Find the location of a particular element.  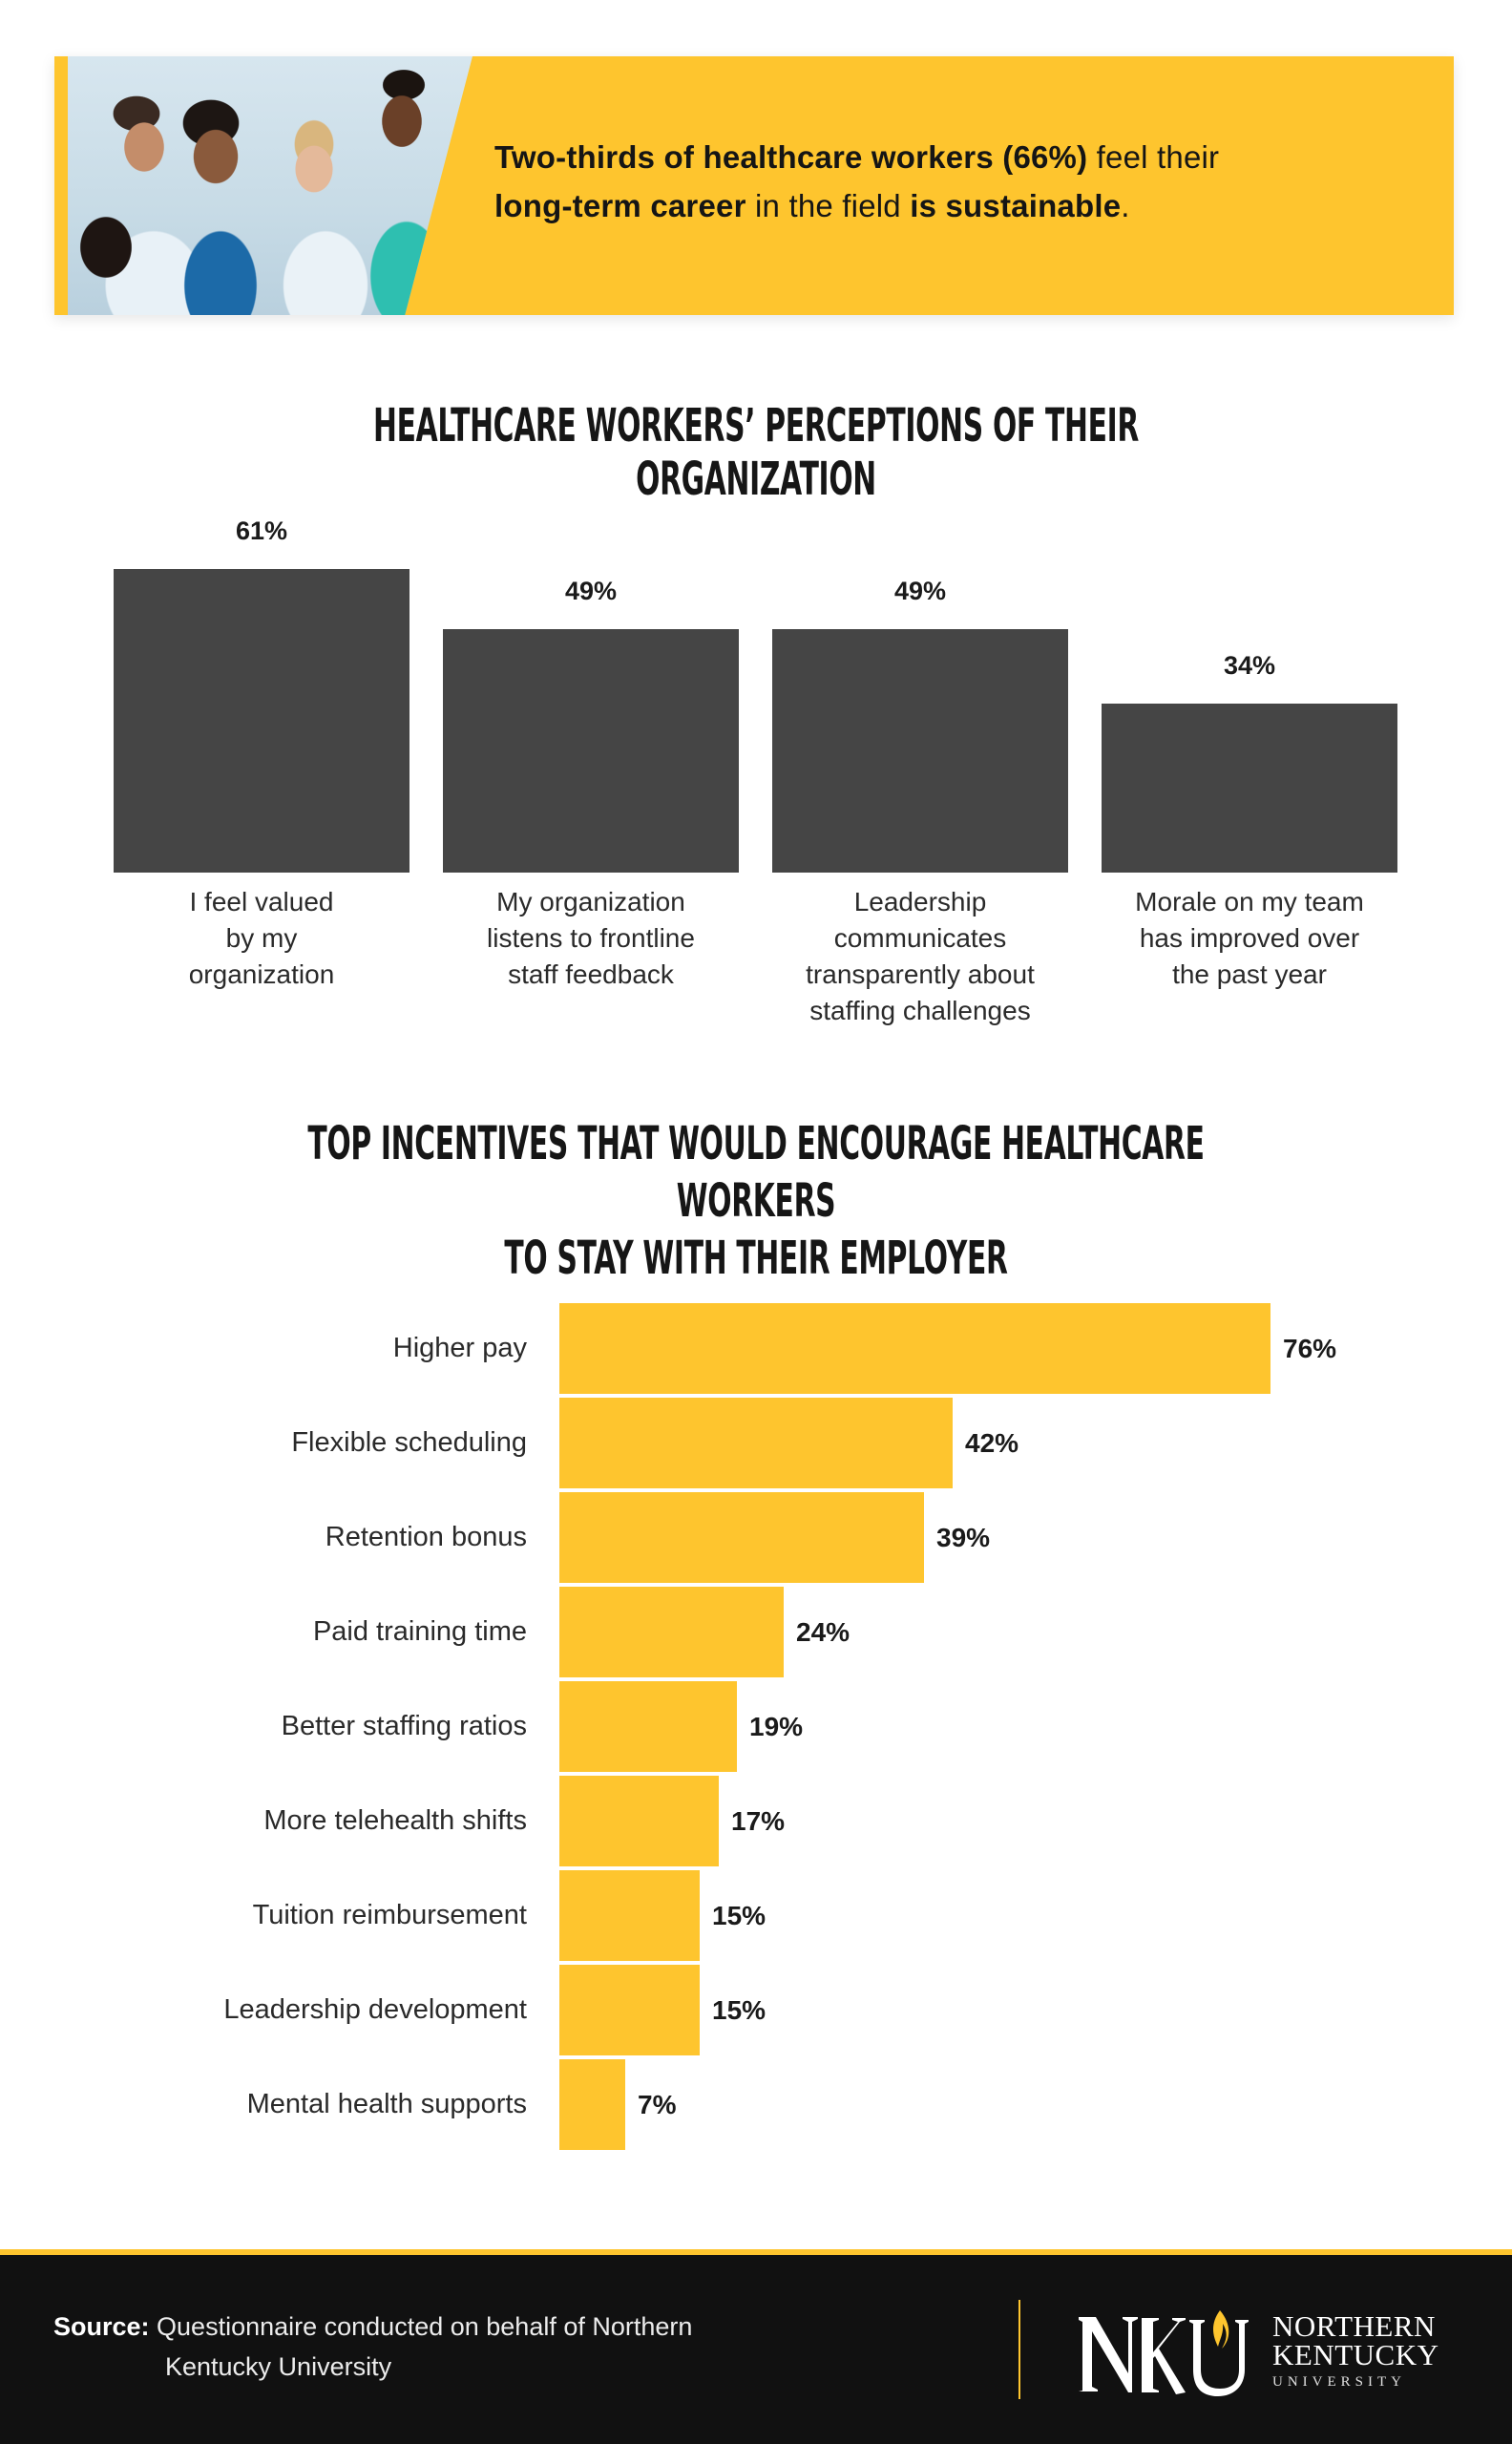

incentive-bar-value: 39% is located at coordinates (964, 1538).